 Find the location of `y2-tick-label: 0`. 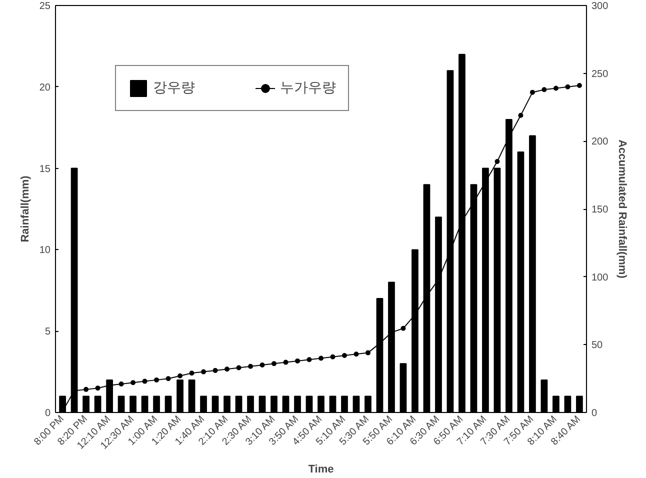

y2-tick-label: 0 is located at coordinates (595, 413).